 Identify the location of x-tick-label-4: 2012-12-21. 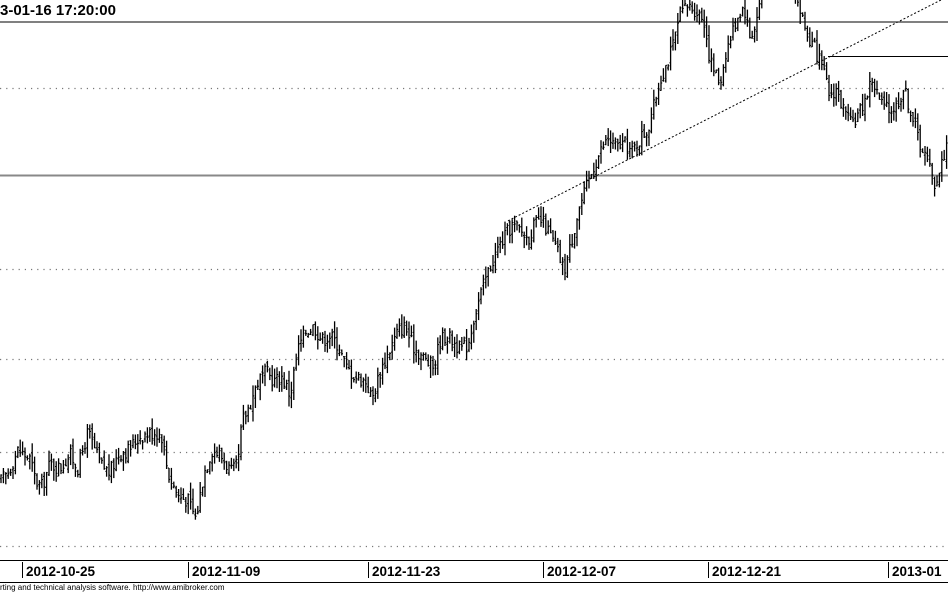
(747, 571).